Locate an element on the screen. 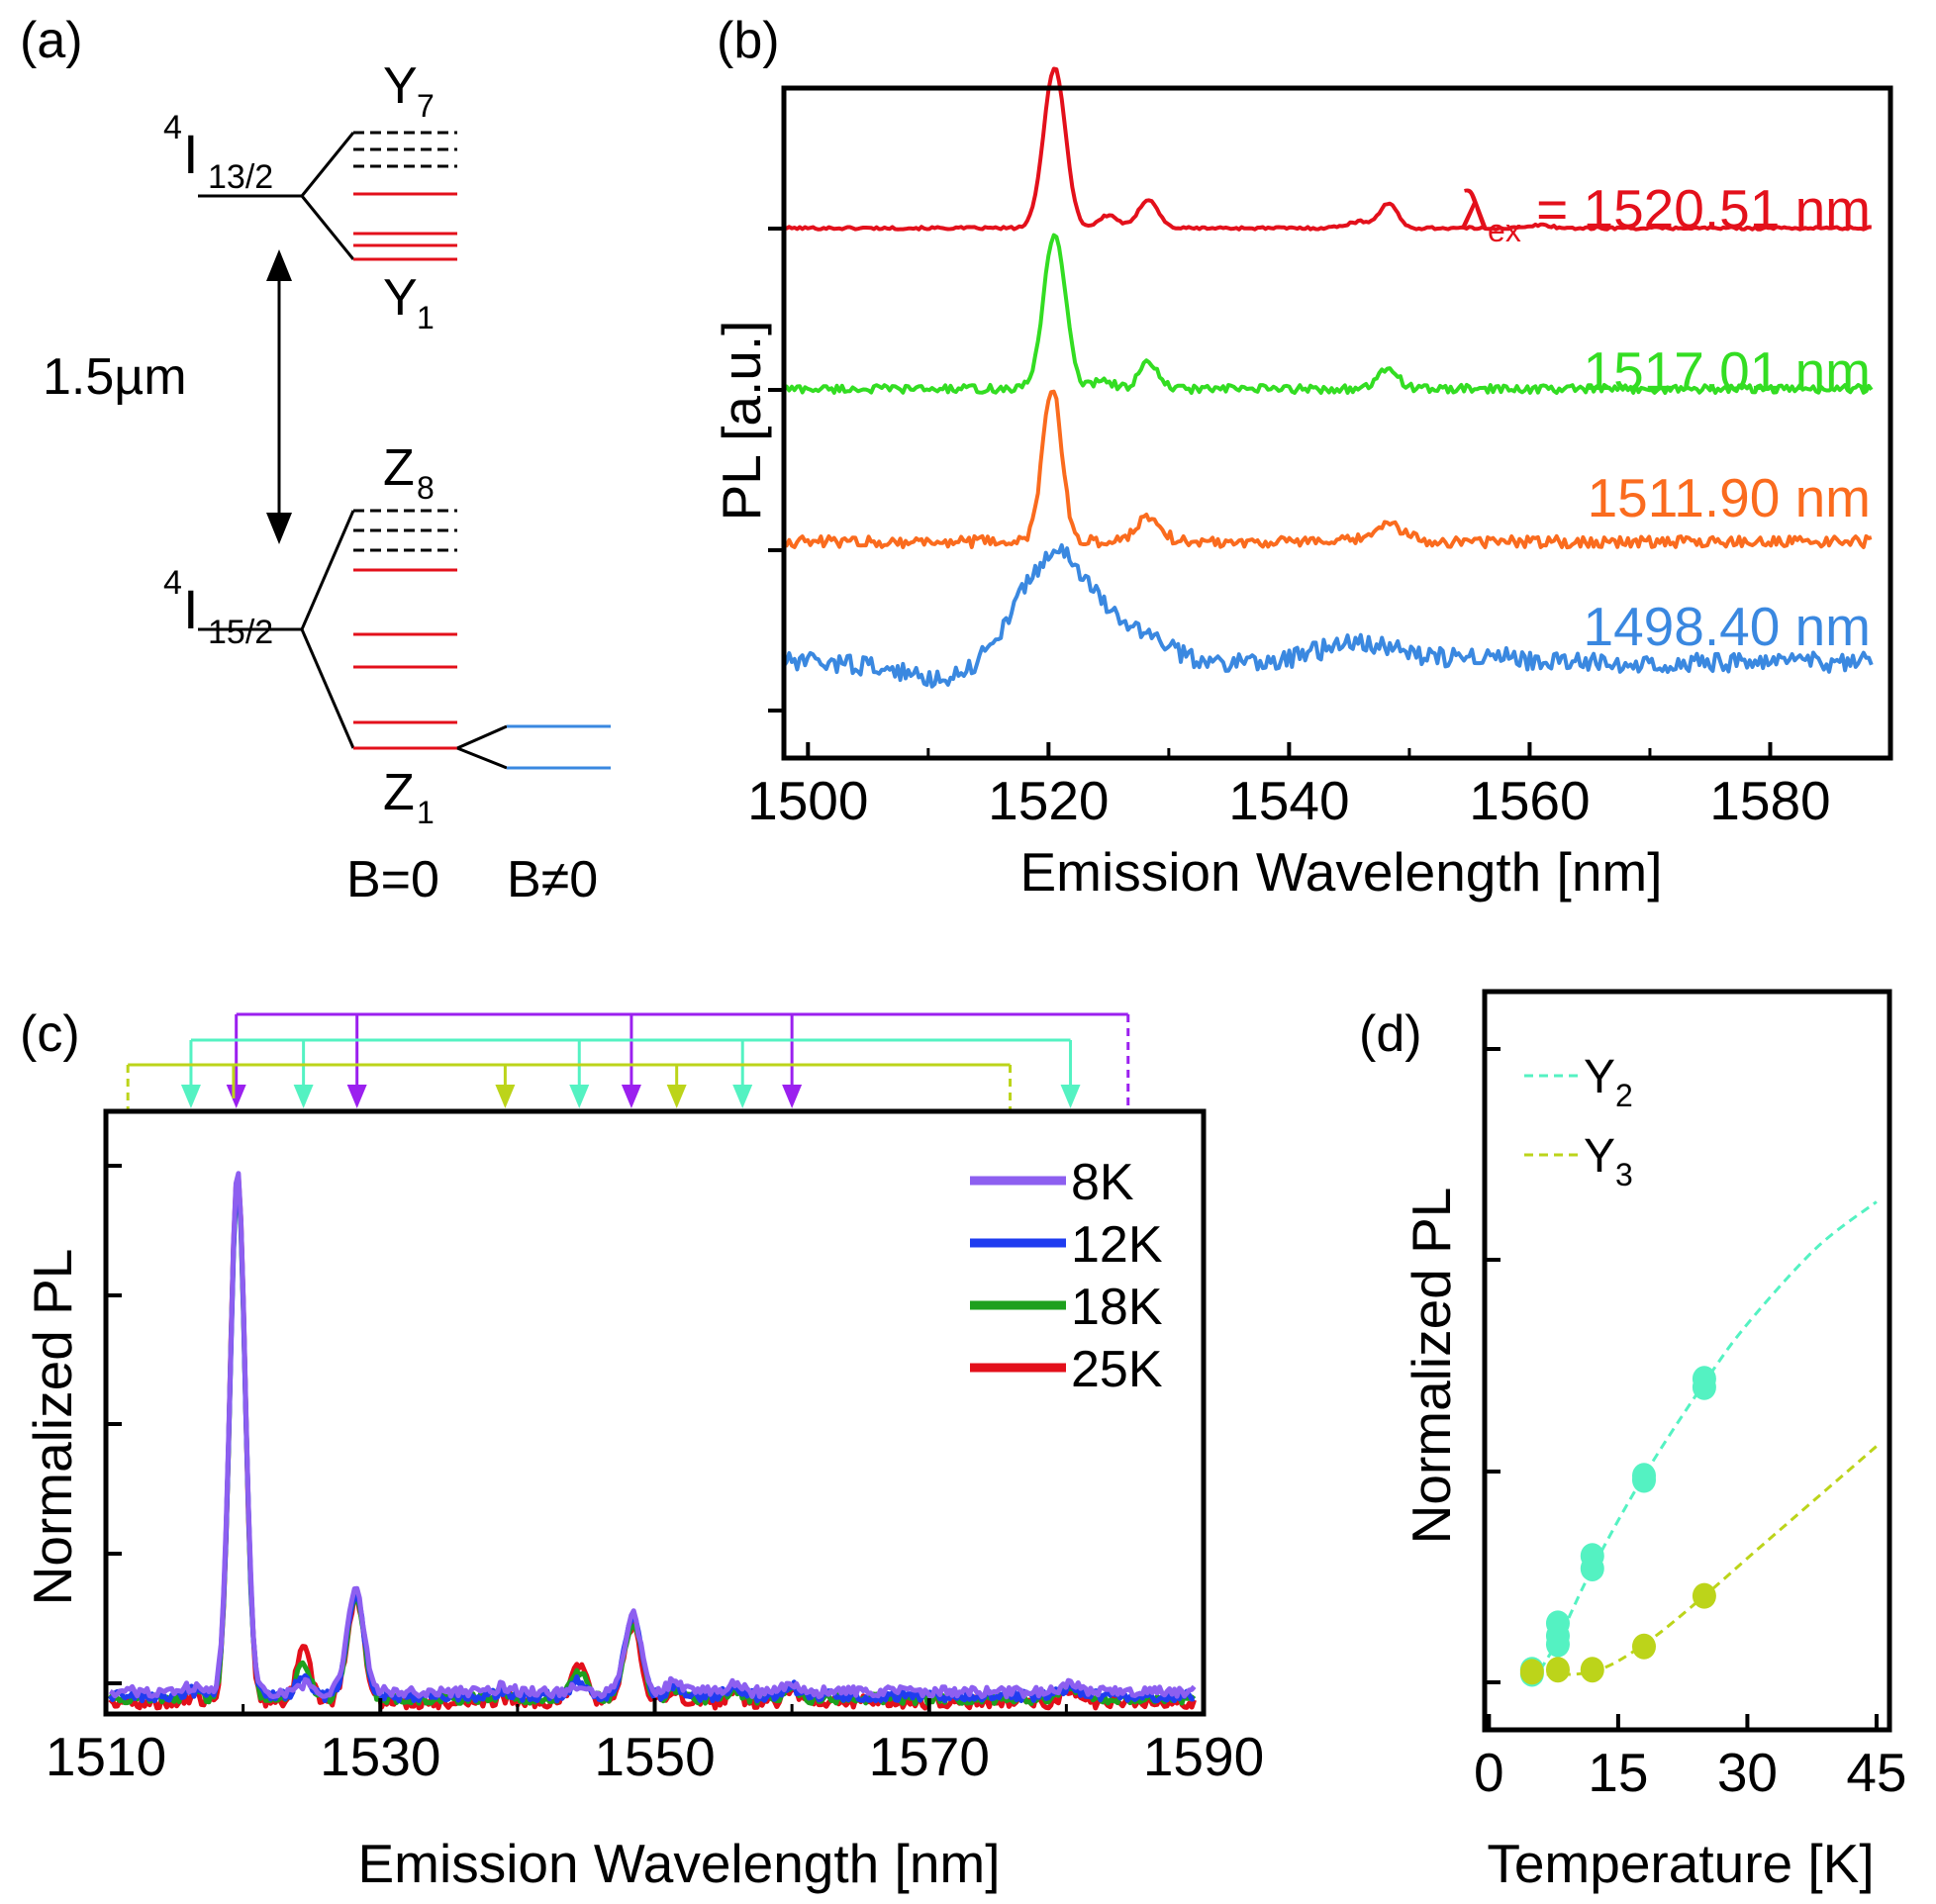 The width and height of the screenshot is (1936, 1904). y1-label: Y is located at coordinates (400, 298).